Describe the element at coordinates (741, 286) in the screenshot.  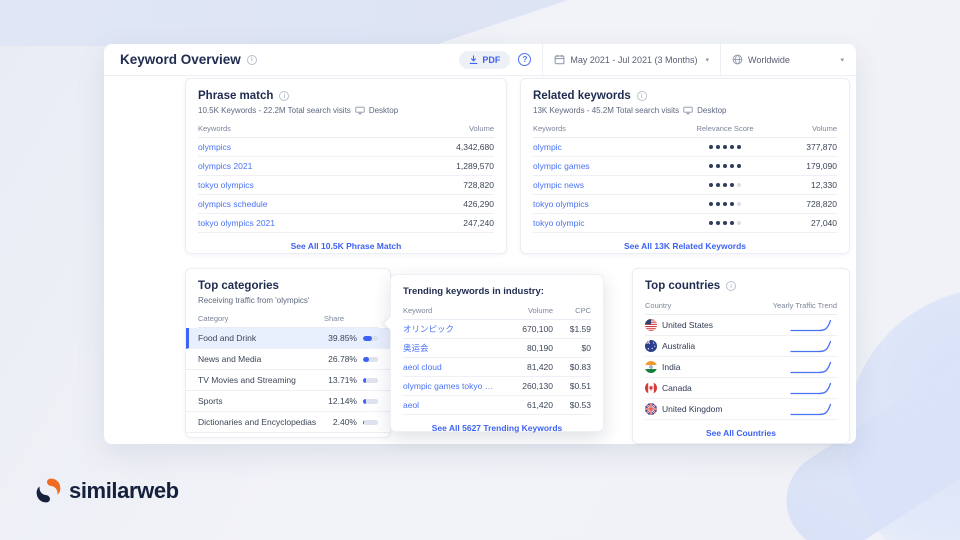
I see `panel-title-row: Top countries` at that location.